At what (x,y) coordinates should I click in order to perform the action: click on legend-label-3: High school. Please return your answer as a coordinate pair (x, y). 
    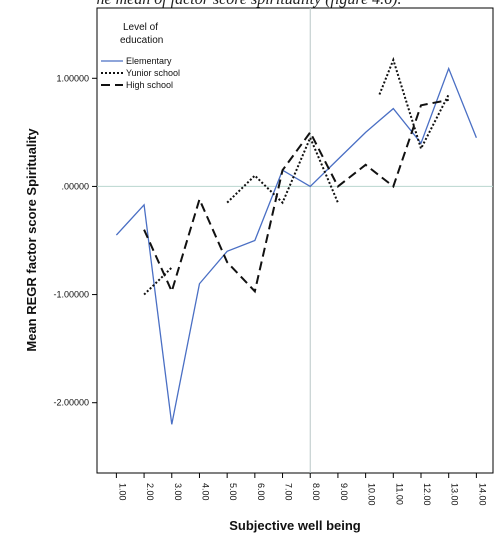
    Looking at the image, I should click on (149, 85).